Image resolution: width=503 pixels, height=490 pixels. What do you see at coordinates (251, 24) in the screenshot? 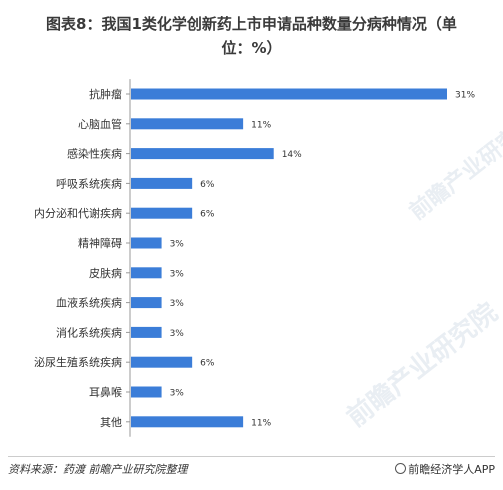
I see `chart-title-line1: 图表8：我国1类化学创新药上市申请品种数量分病种情况（单` at bounding box center [251, 24].